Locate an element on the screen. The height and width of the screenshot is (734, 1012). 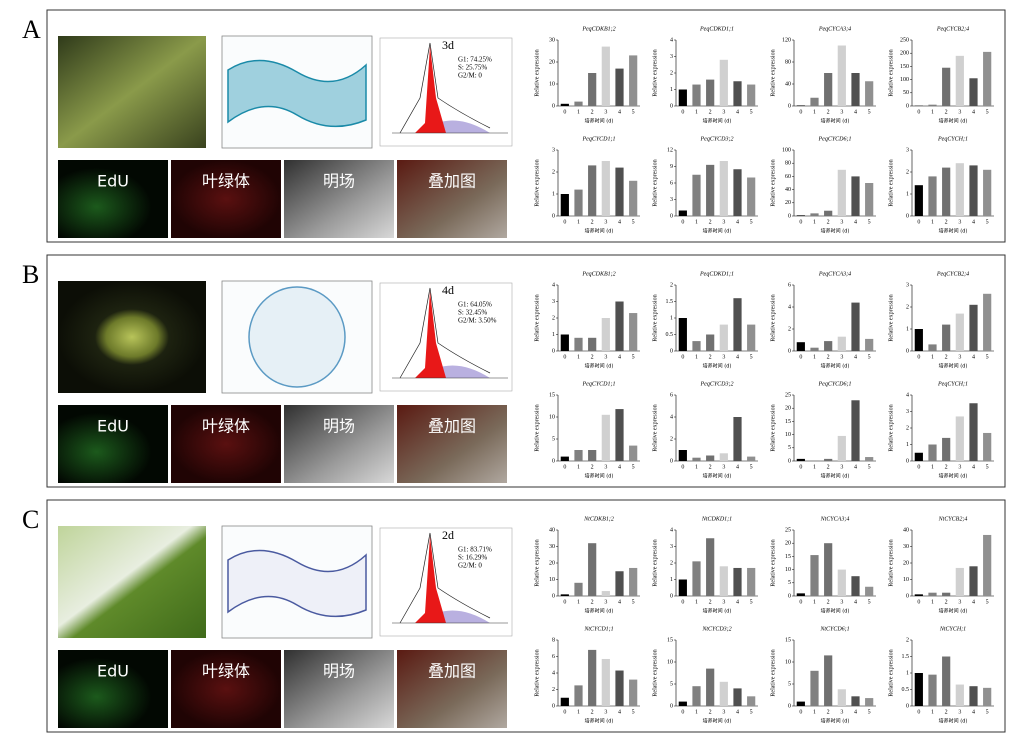
y-tick-label: 20 is located at coordinates (906, 563).